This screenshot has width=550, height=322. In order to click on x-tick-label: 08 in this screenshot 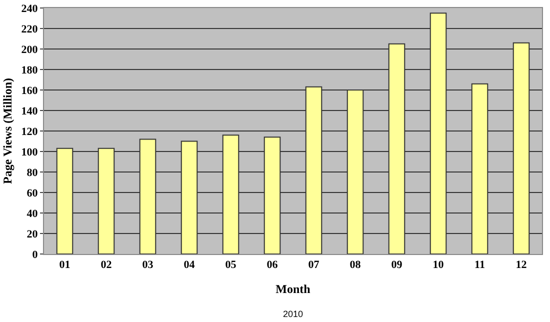, I will do `click(356, 265)`.